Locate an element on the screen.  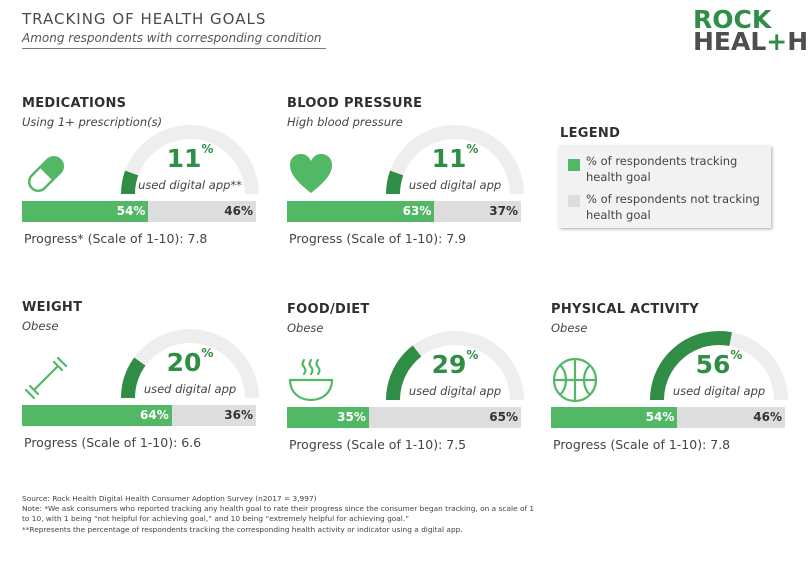
not-tracking-value-label: 37% is located at coordinates (503, 211).